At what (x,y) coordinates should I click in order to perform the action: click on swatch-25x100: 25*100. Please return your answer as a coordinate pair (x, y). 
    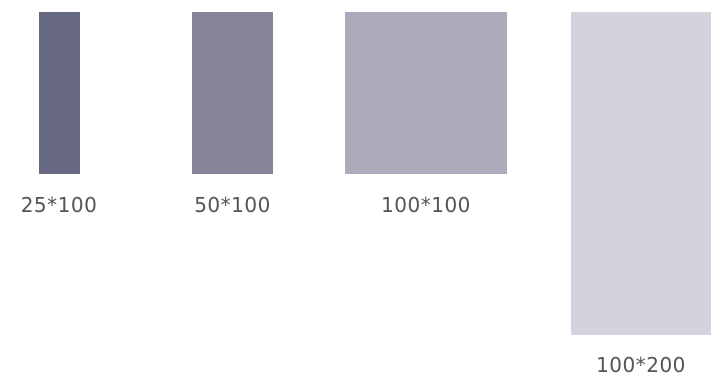
    Looking at the image, I should click on (59, 114).